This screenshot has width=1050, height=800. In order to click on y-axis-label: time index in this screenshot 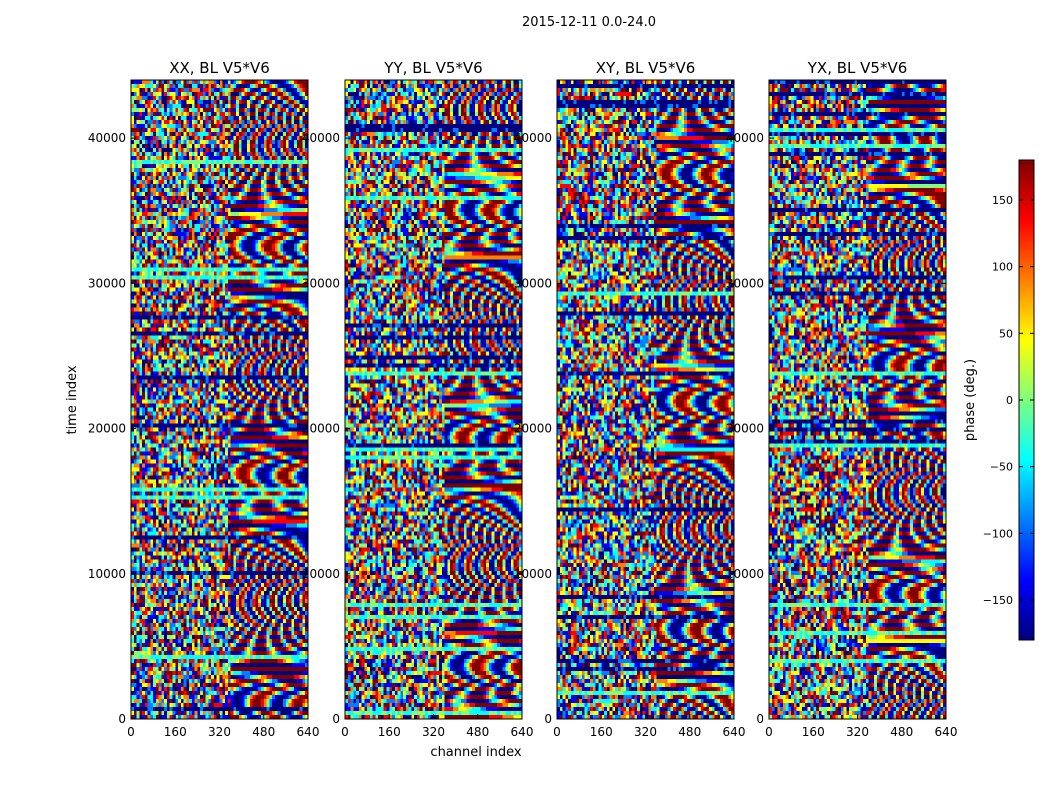, I will do `click(72, 399)`.